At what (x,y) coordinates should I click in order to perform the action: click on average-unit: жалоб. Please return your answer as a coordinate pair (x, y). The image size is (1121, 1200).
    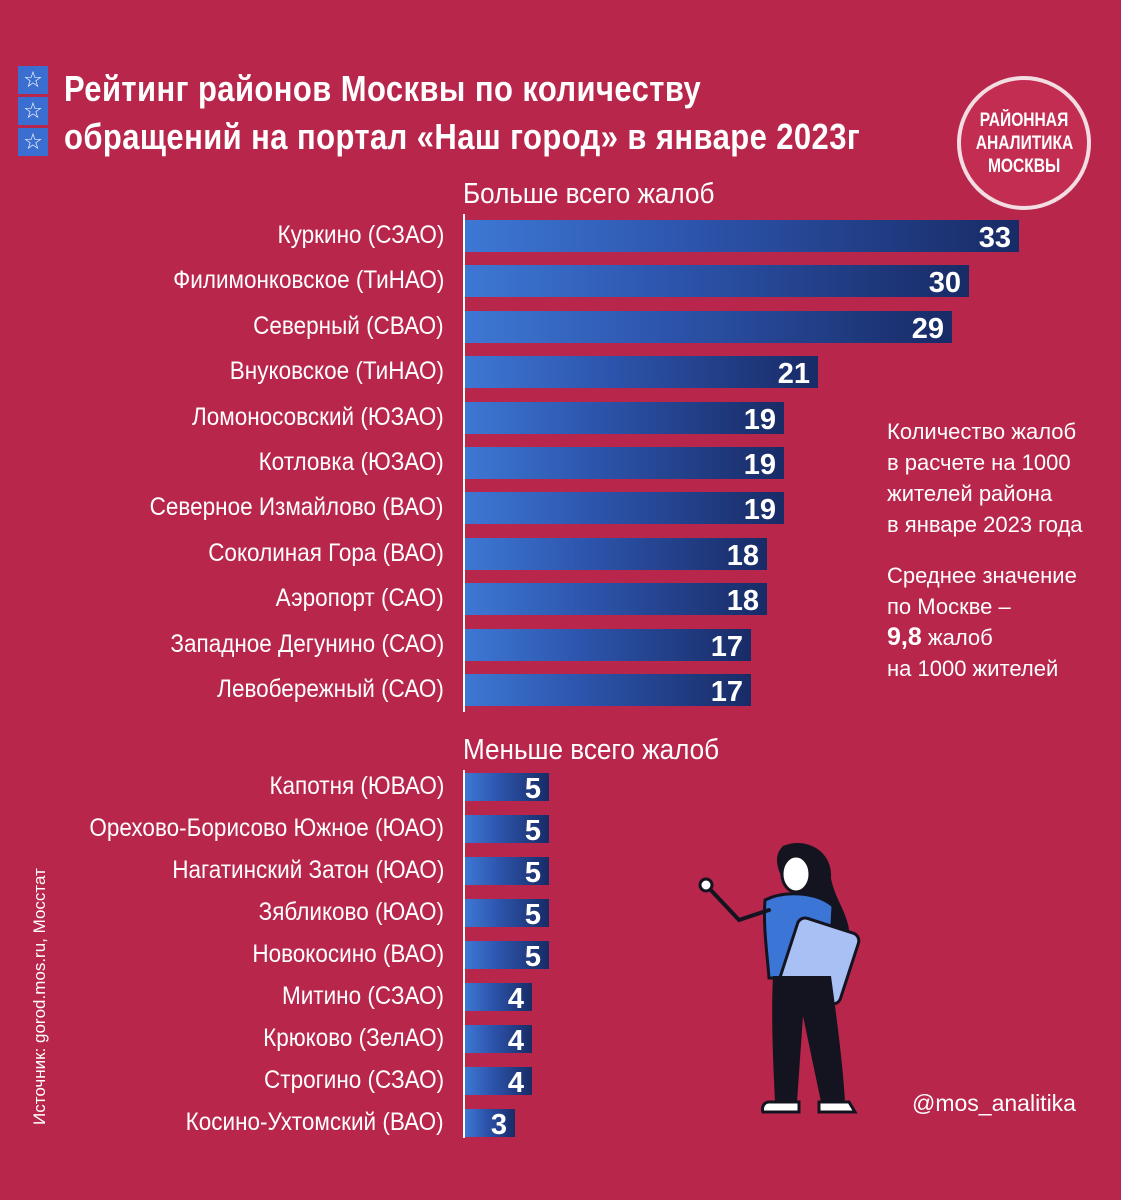
    Looking at the image, I should click on (957, 637).